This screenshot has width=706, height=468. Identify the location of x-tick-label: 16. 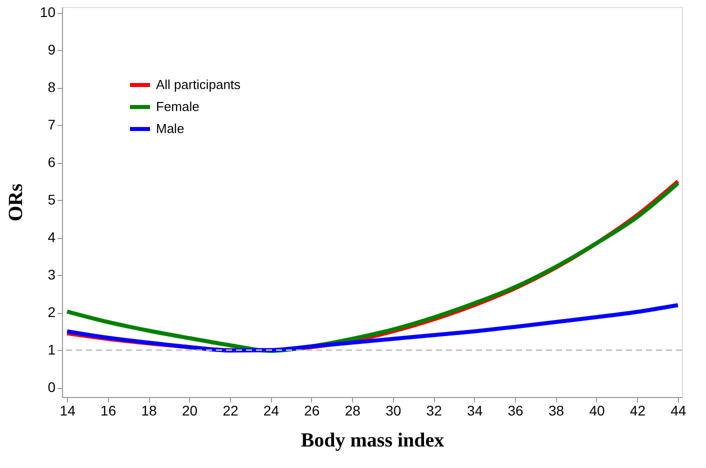
(108, 410).